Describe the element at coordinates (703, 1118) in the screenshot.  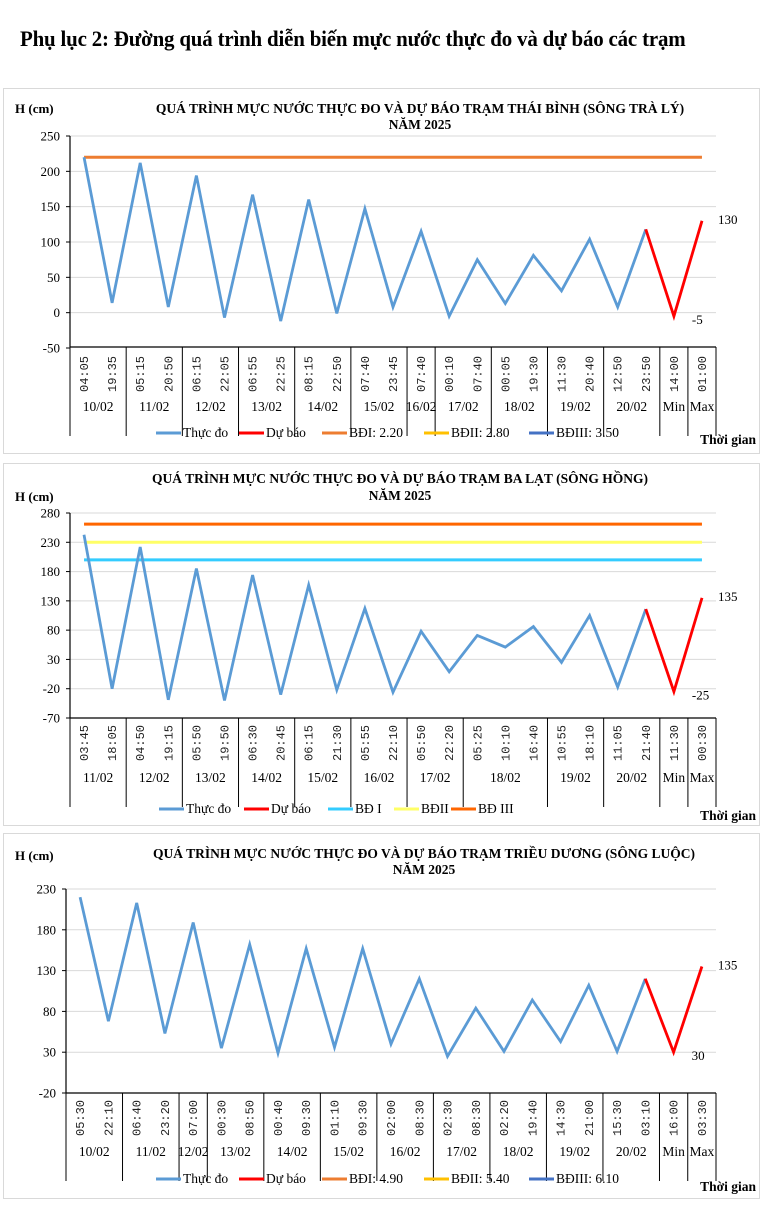
I see `x-tick-label: 03:30` at that location.